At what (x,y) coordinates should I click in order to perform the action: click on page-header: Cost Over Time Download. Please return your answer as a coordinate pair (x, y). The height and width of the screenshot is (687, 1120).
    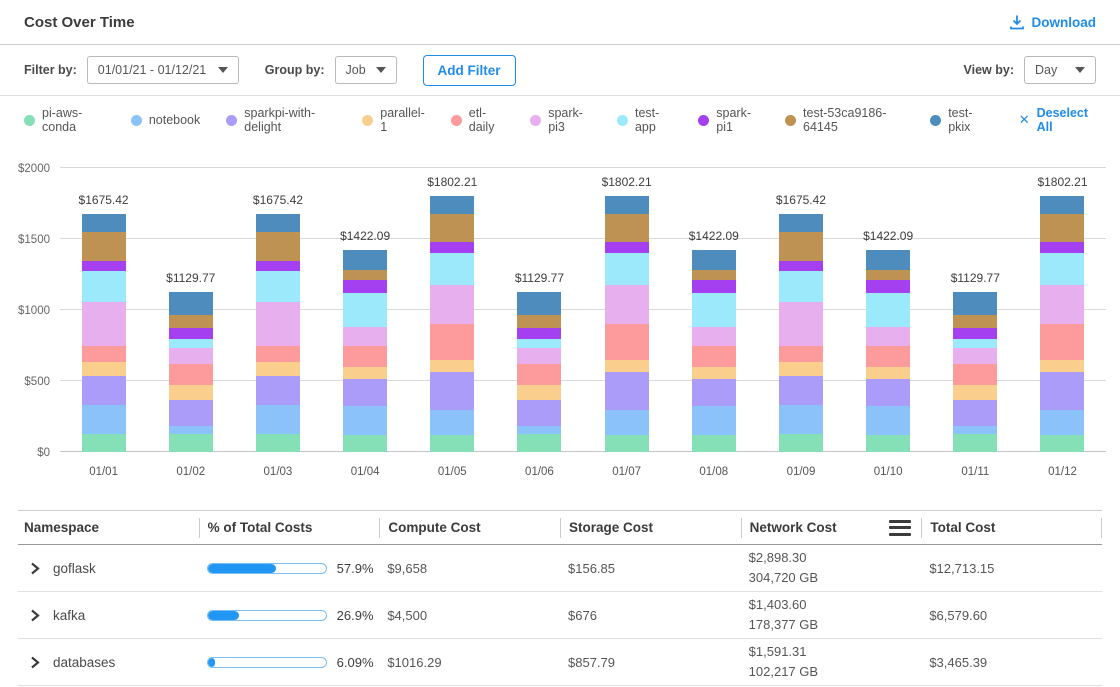
    Looking at the image, I should click on (560, 22).